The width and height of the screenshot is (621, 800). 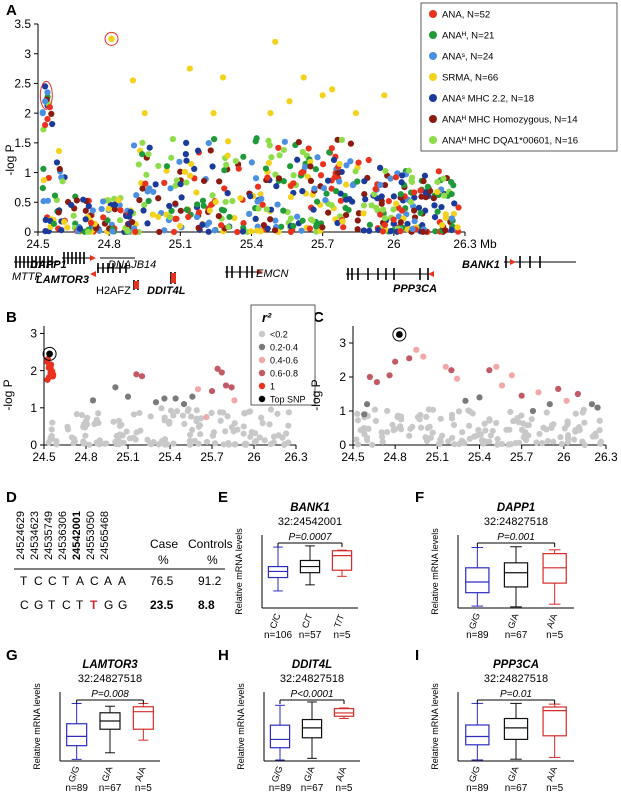 I want to click on legend-label: ANA, N=52, so click(x=466, y=15).